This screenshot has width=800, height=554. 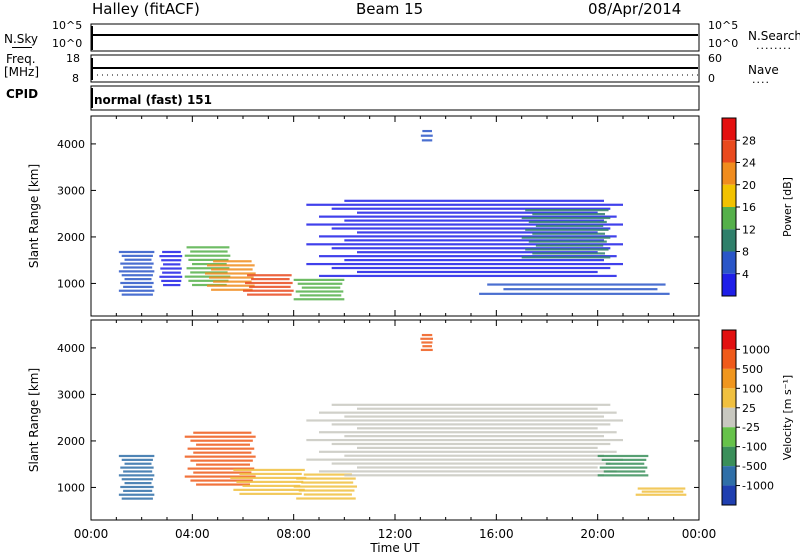 I want to click on nsearch-tick-top: 10^5, so click(x=723, y=25).